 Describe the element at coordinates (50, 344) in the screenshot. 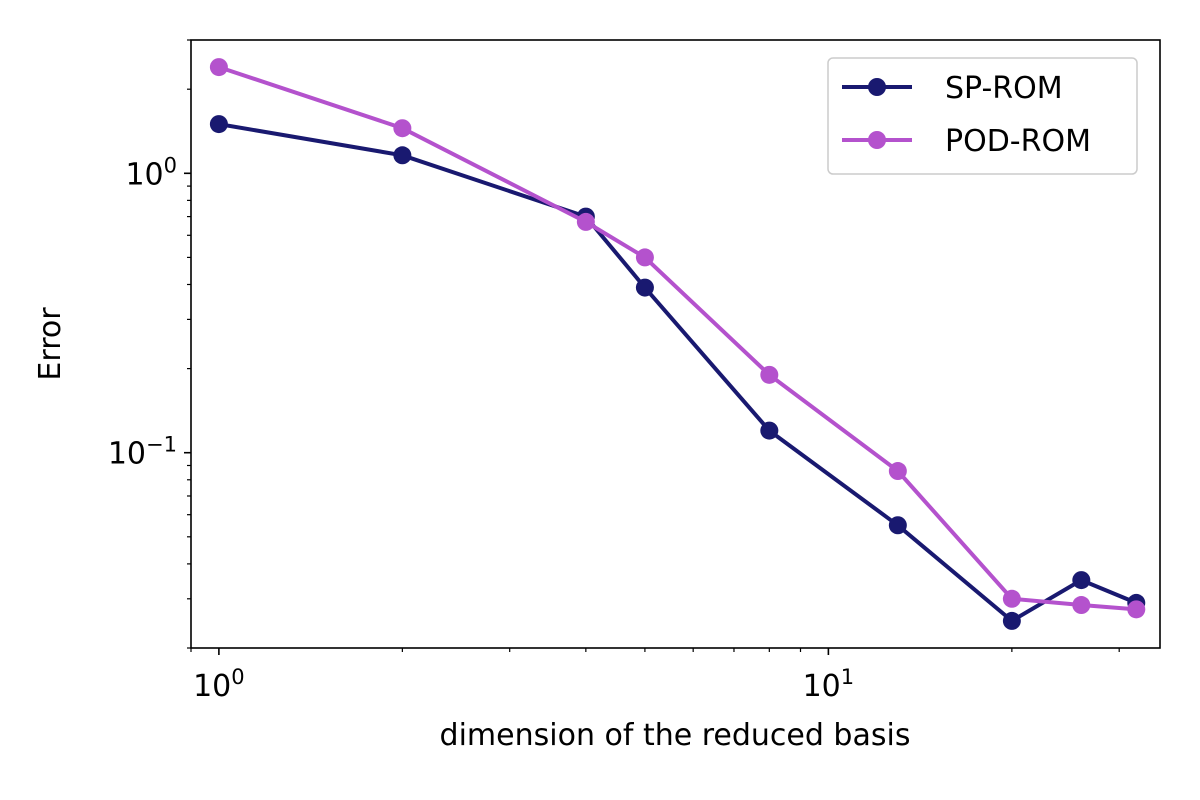

I see `y-axis-label: Error` at that location.